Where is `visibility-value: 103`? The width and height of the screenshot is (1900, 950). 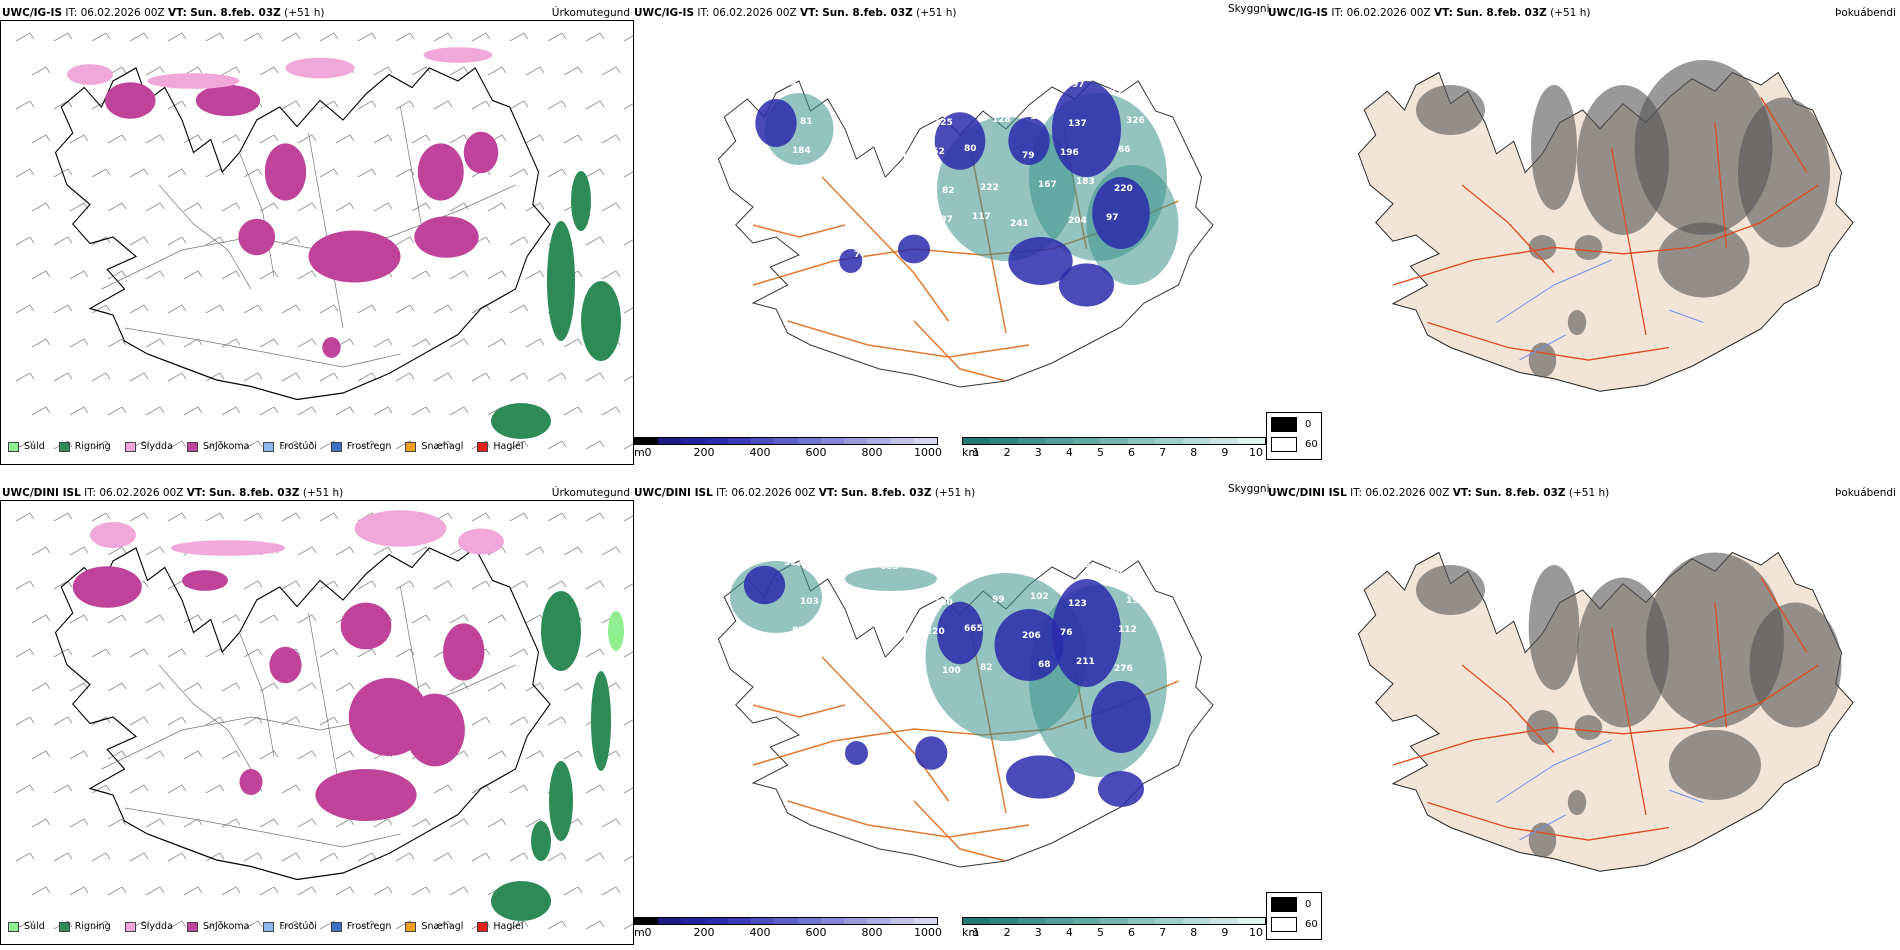
visibility-value: 103 is located at coordinates (1039, 117).